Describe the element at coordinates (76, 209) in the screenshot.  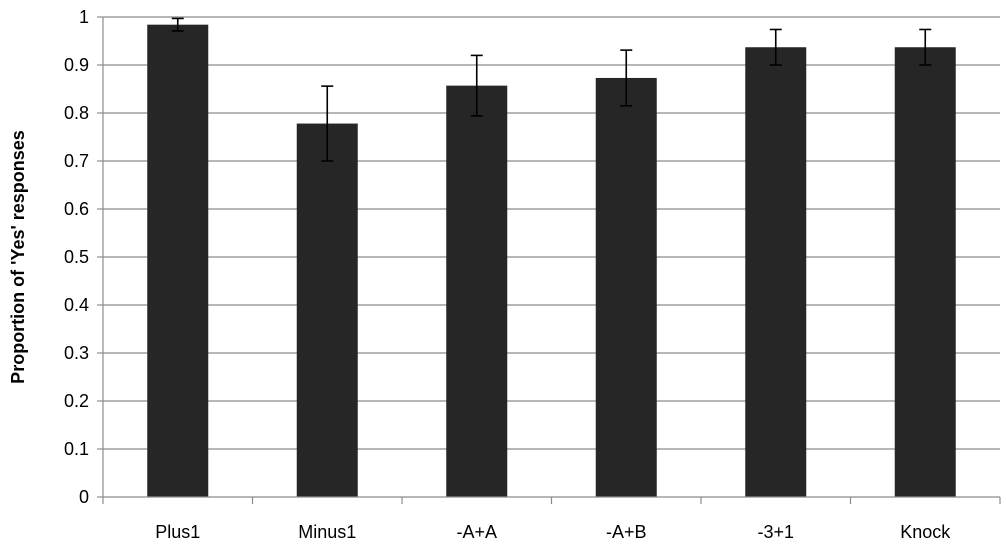
I see `y-tick-label: 0.6` at that location.